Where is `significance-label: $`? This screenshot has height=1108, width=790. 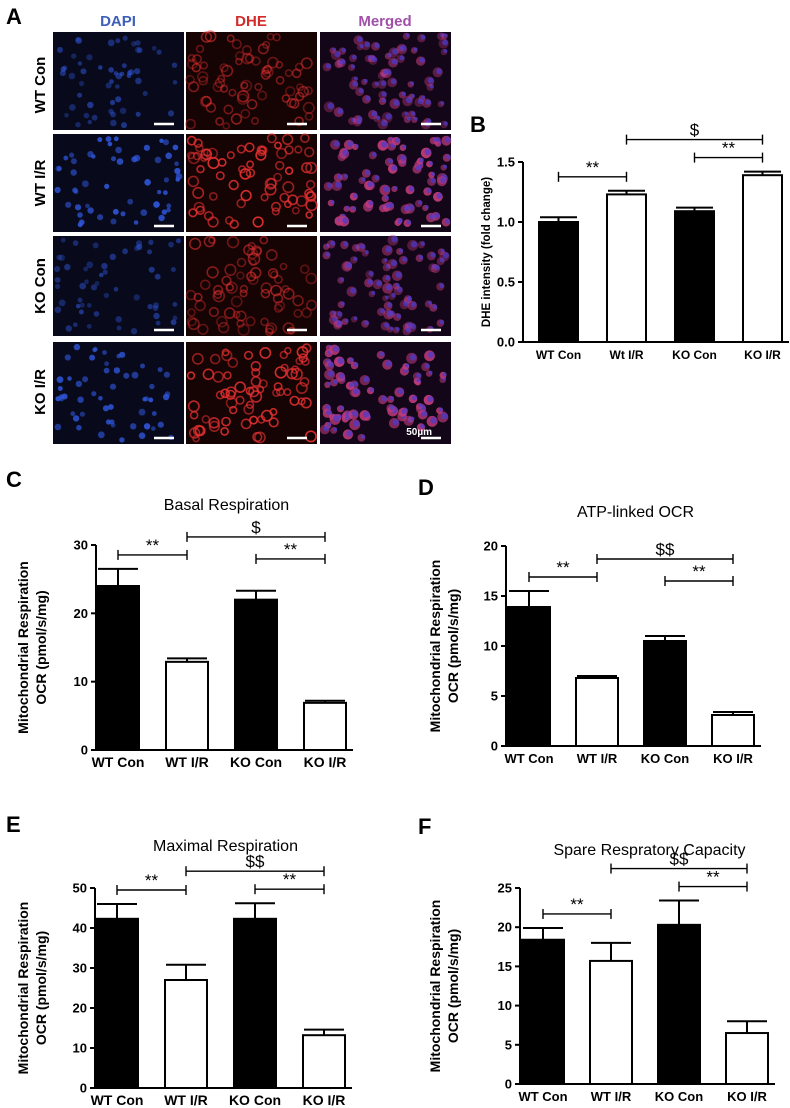 significance-label: $ is located at coordinates (256, 527).